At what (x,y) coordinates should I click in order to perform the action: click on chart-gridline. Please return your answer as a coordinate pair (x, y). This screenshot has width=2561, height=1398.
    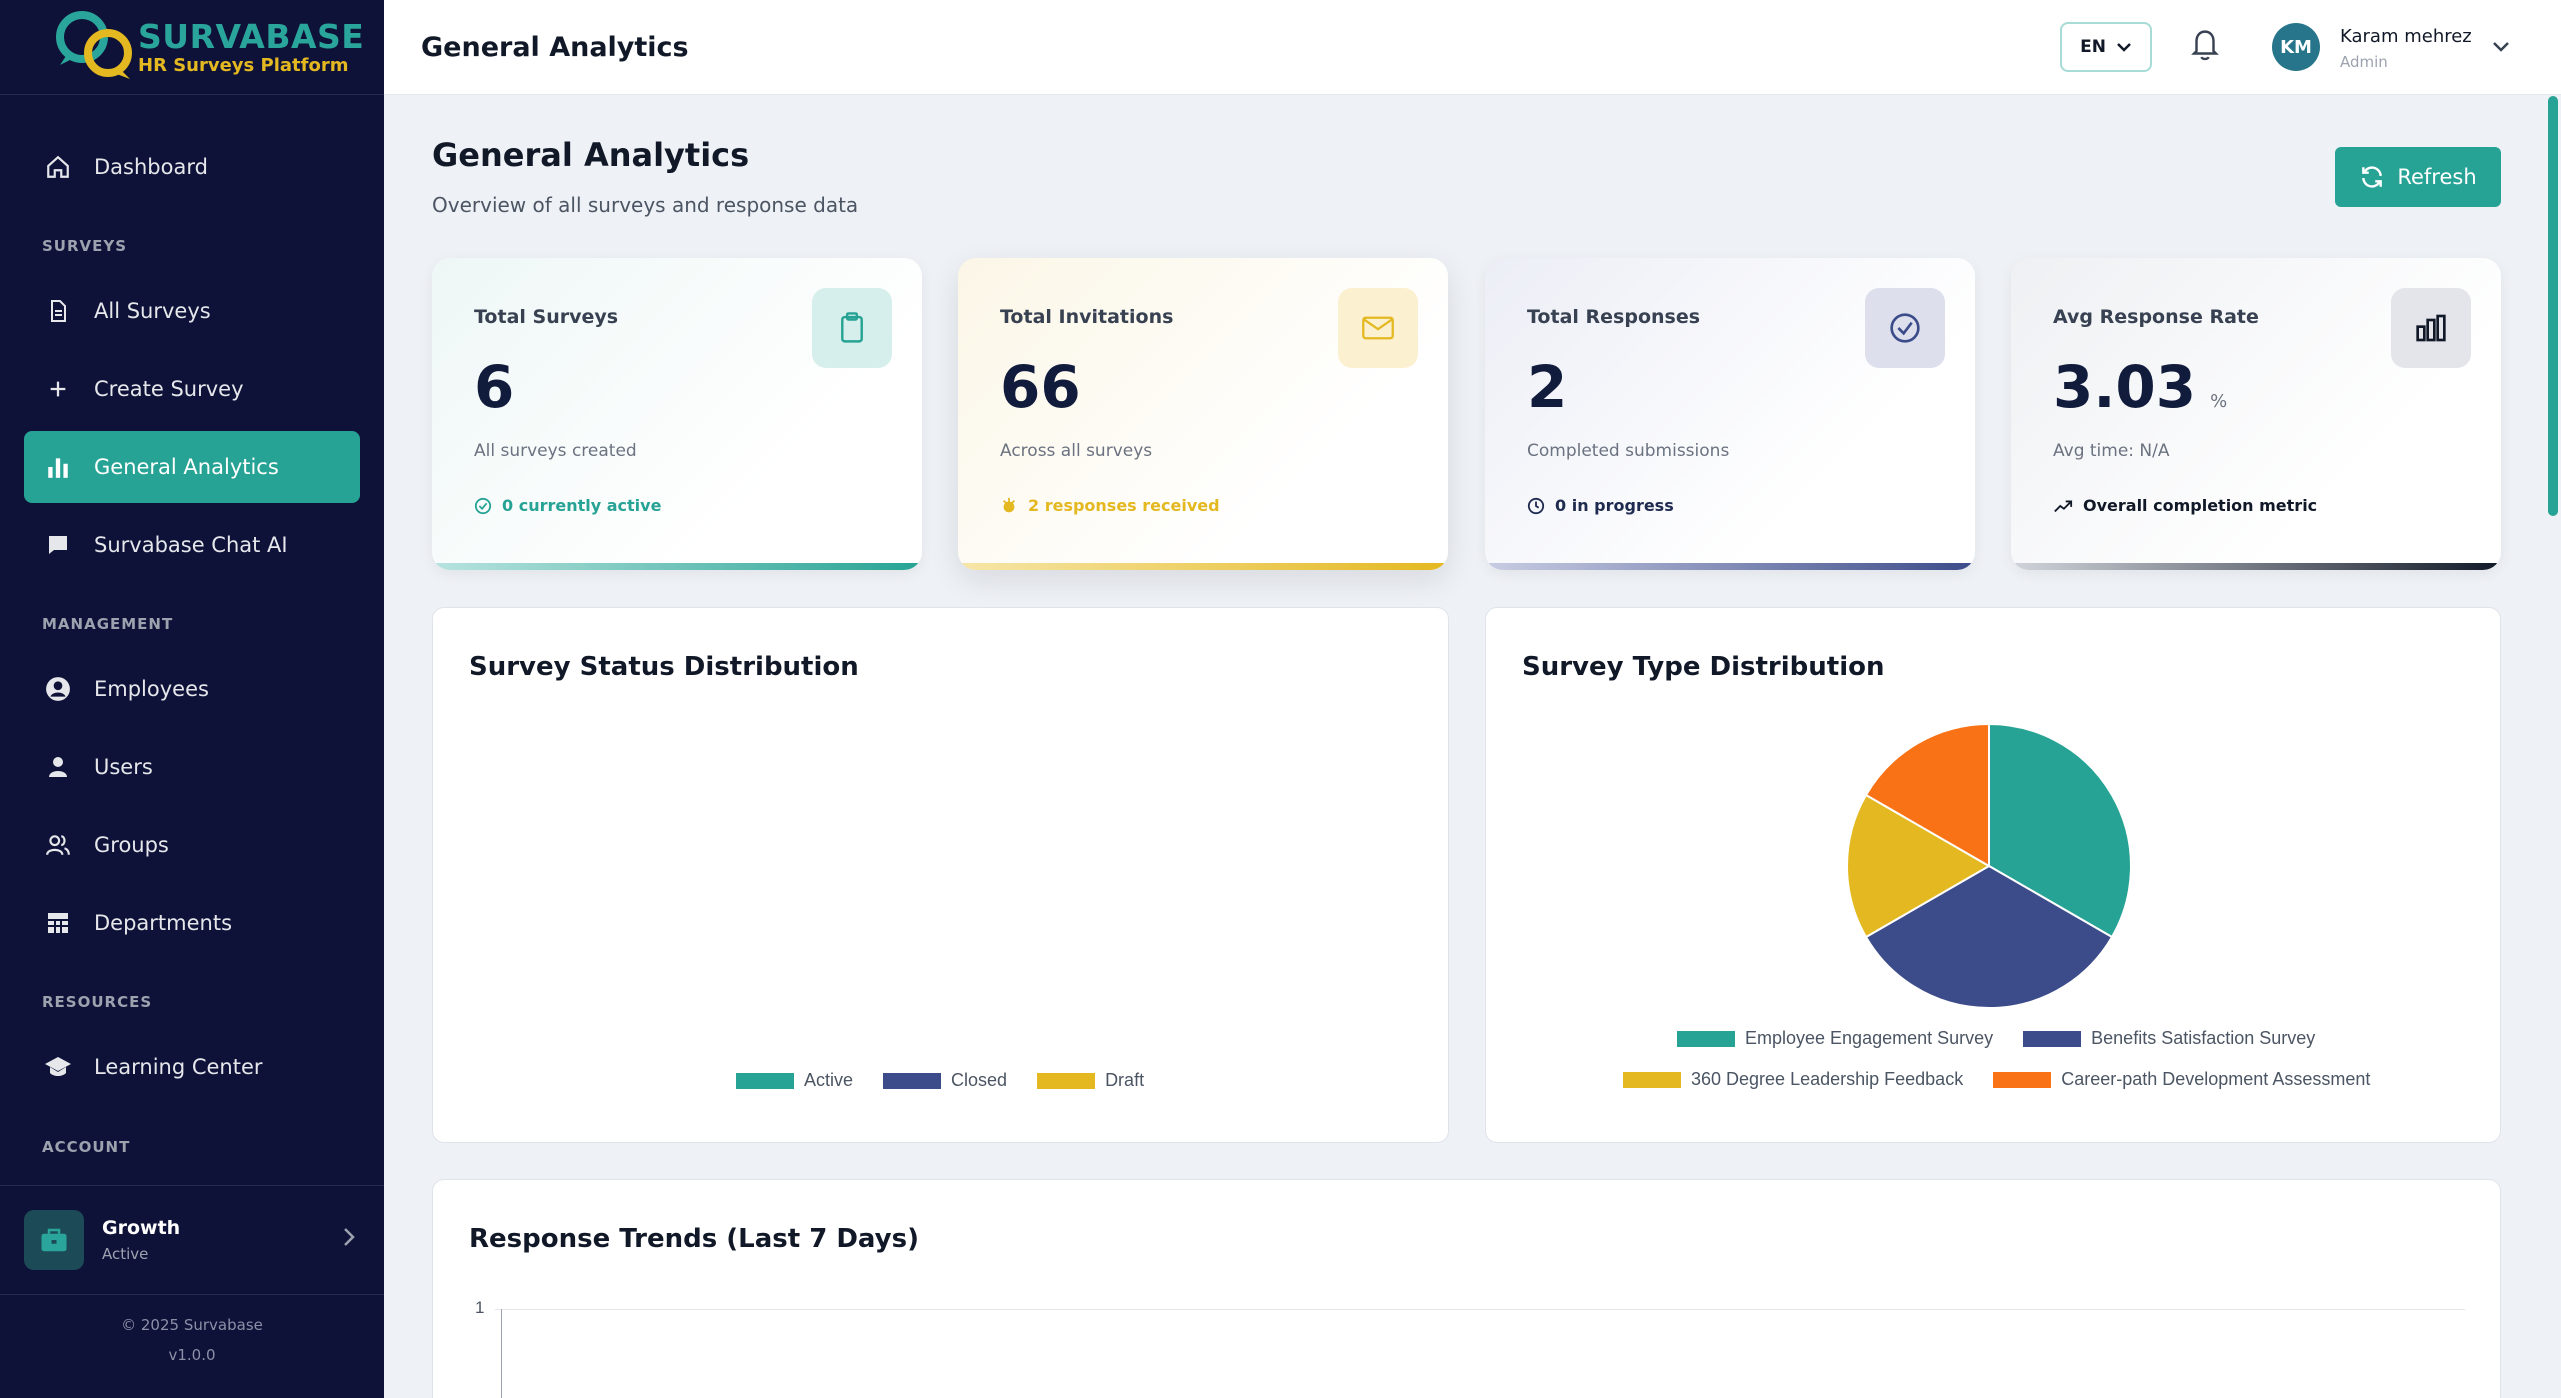
    Looking at the image, I should click on (1480, 1309).